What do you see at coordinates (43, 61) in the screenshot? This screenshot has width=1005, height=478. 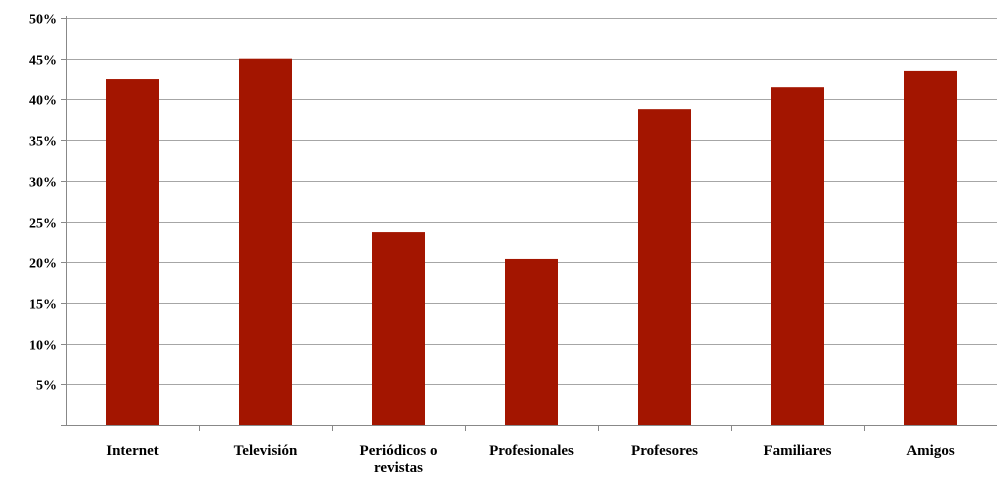 I see `y-tick-label: 45%` at bounding box center [43, 61].